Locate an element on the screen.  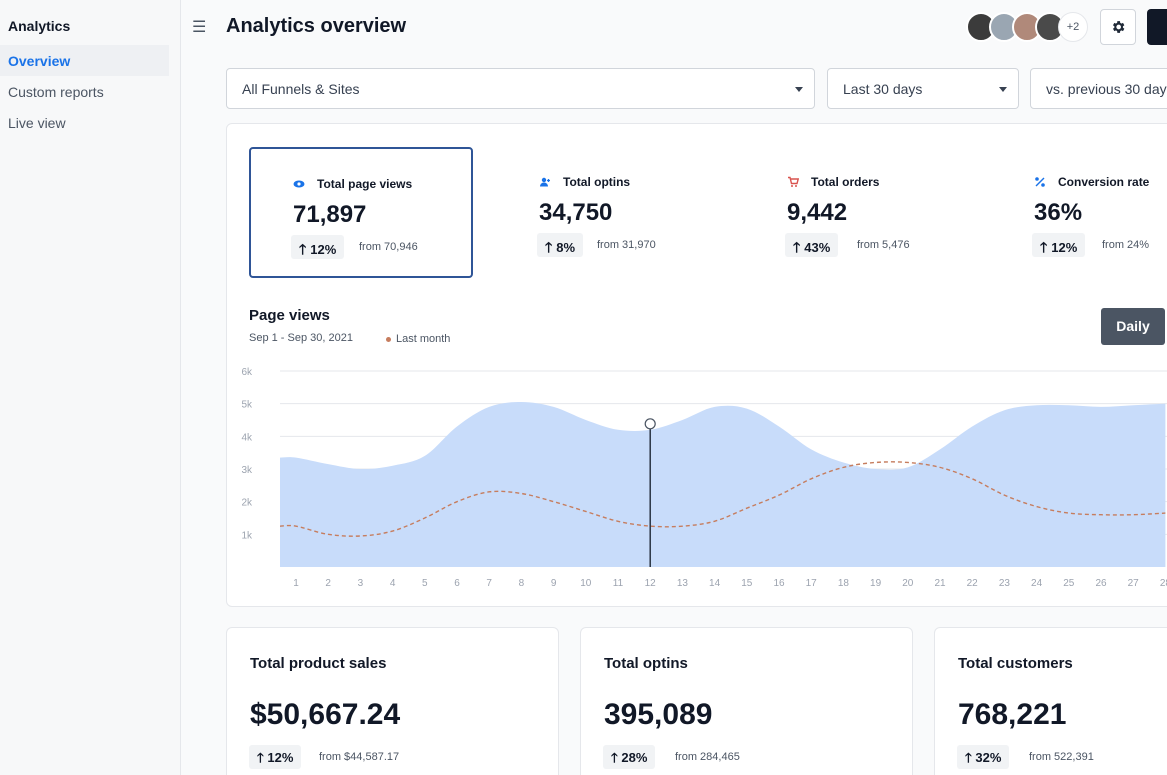
legend-swatch-last-month is located at coordinates (388, 339).